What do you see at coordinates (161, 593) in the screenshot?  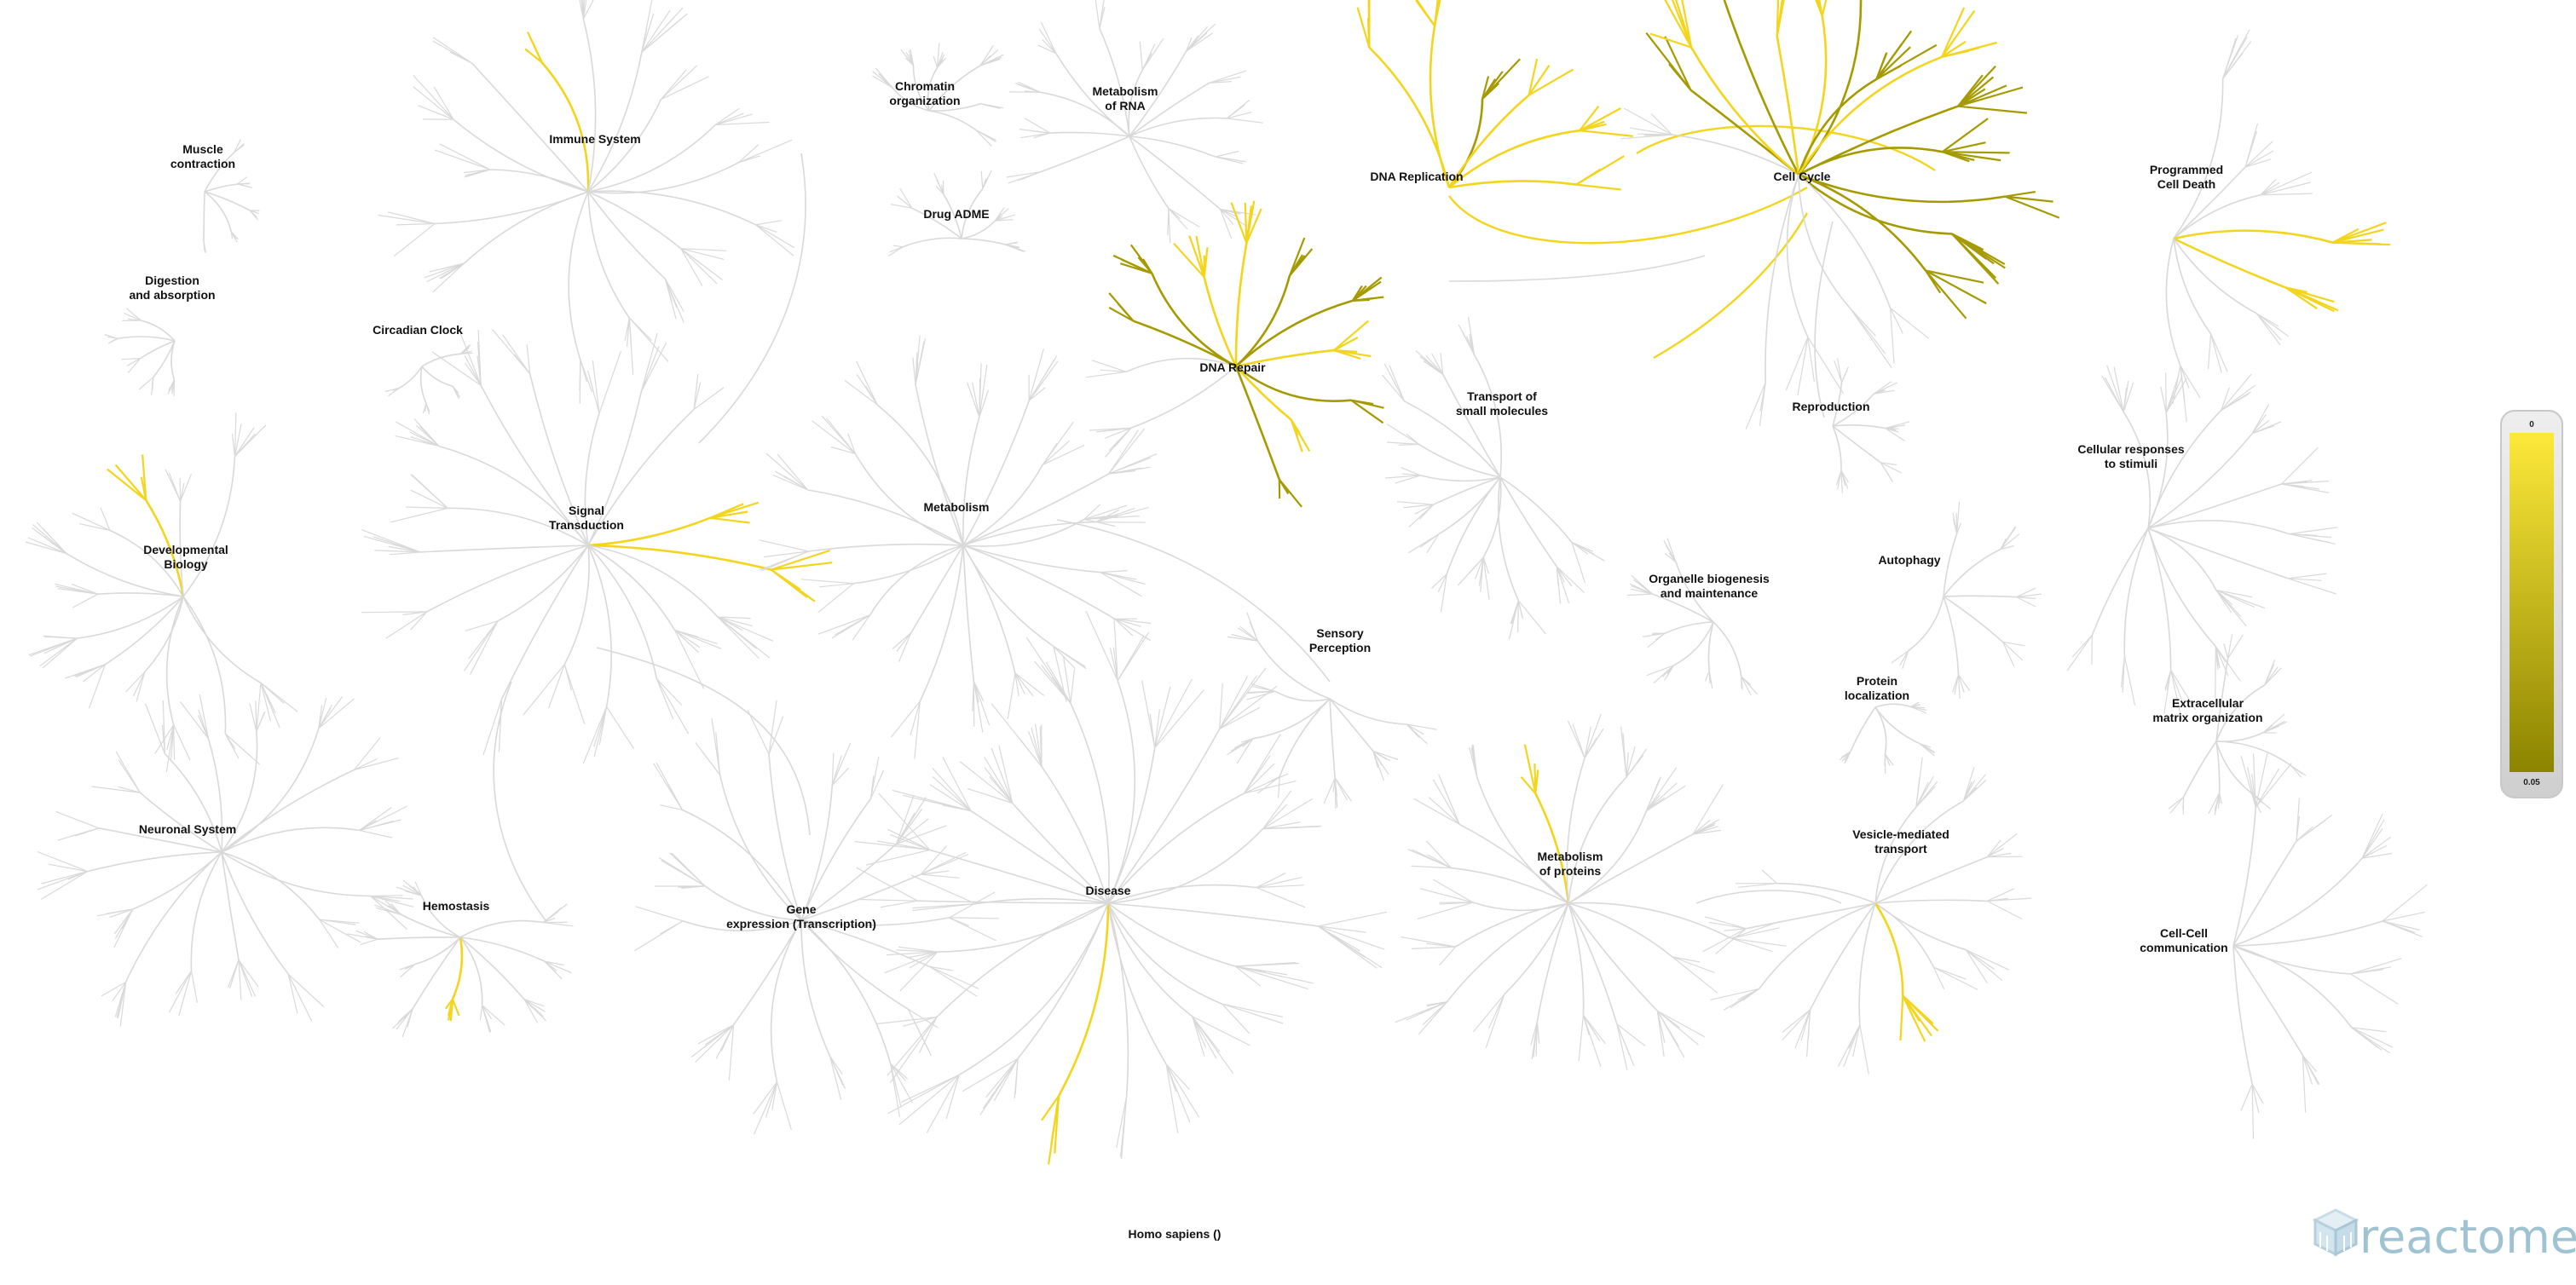 I see `pathway-tree-developmental-biology` at bounding box center [161, 593].